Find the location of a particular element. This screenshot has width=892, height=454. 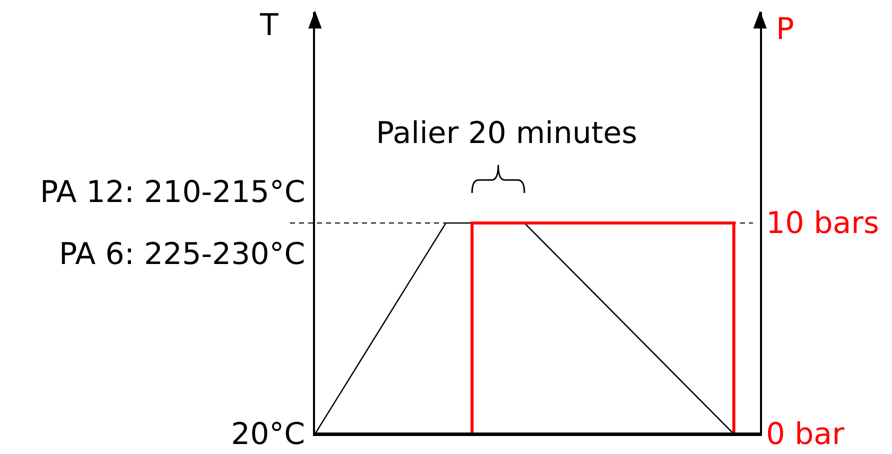

text: P is located at coordinates (785, 29).